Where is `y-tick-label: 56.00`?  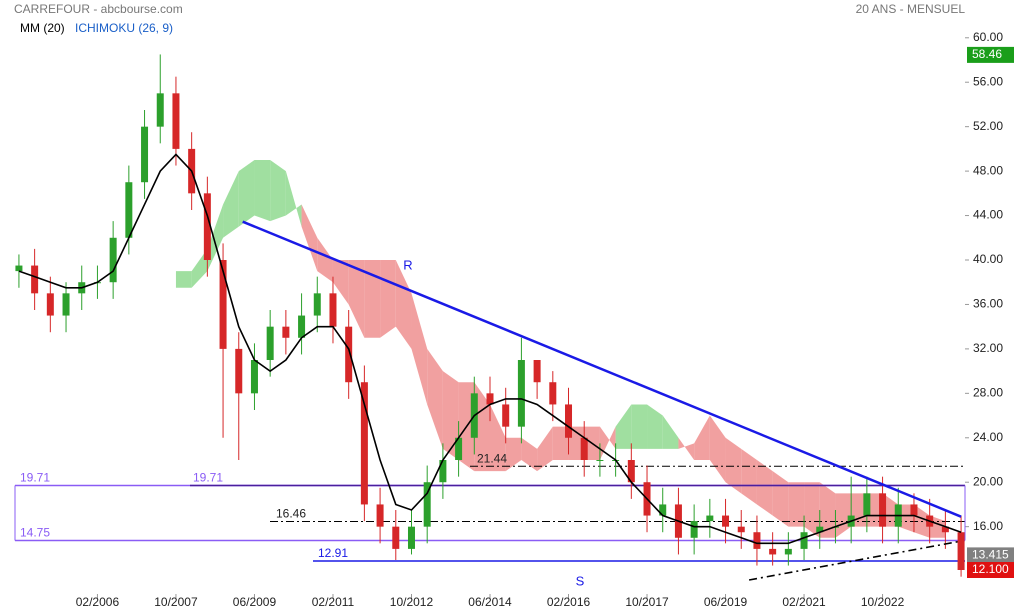
y-tick-label: 56.00 is located at coordinates (988, 81).